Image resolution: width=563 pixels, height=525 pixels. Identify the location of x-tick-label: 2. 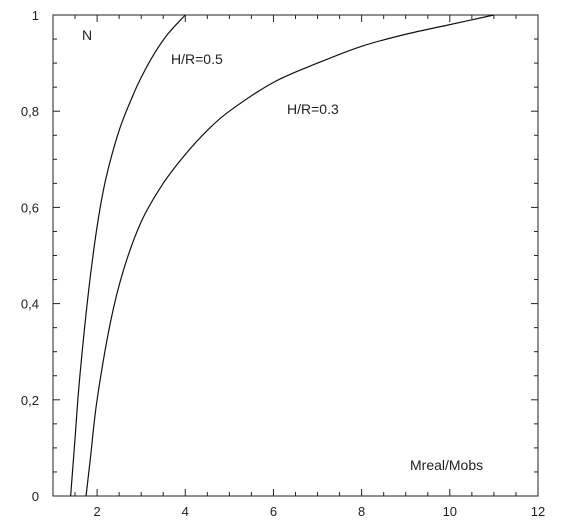
(96, 511).